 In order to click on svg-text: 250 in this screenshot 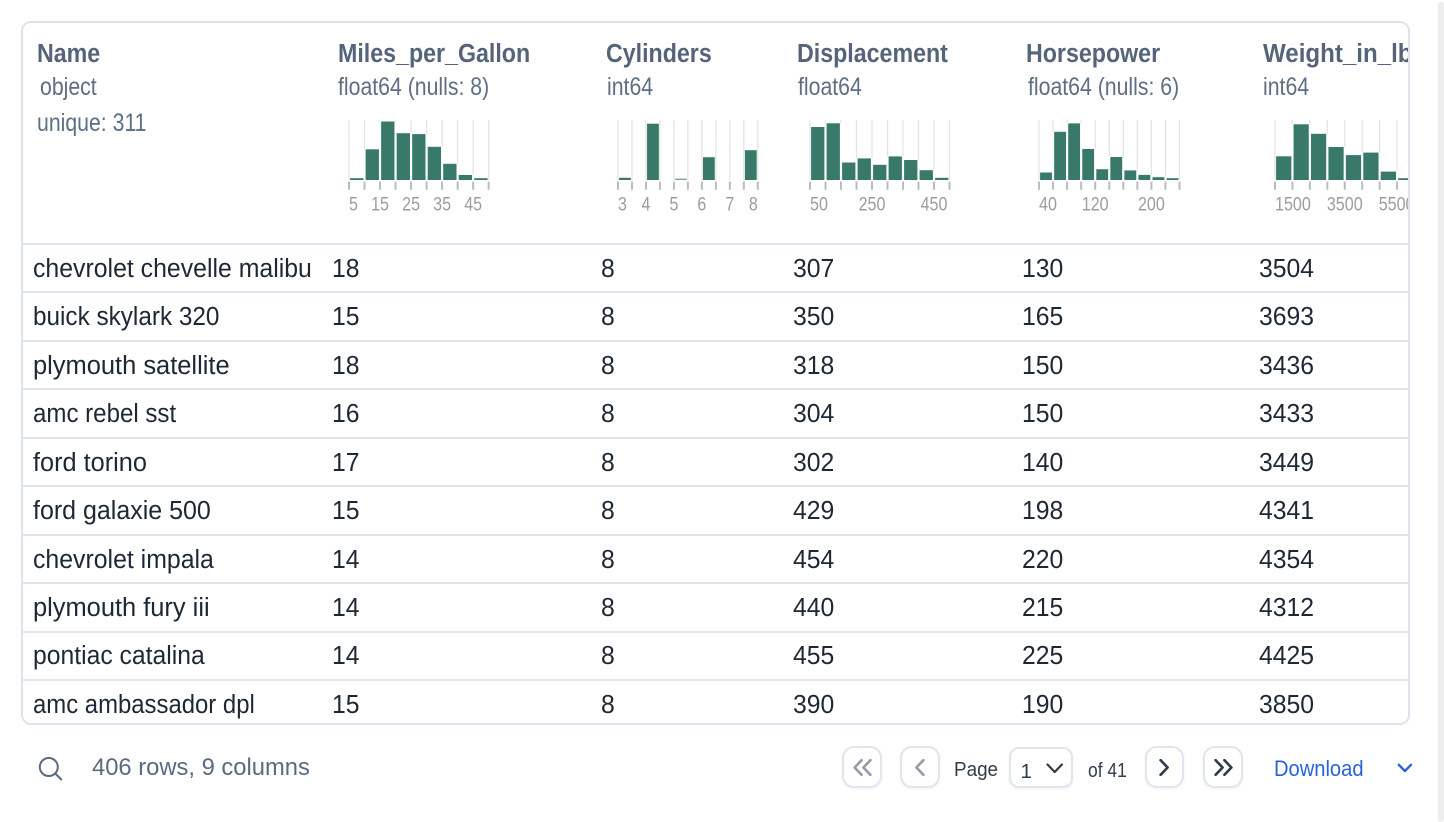, I will do `click(871, 204)`.